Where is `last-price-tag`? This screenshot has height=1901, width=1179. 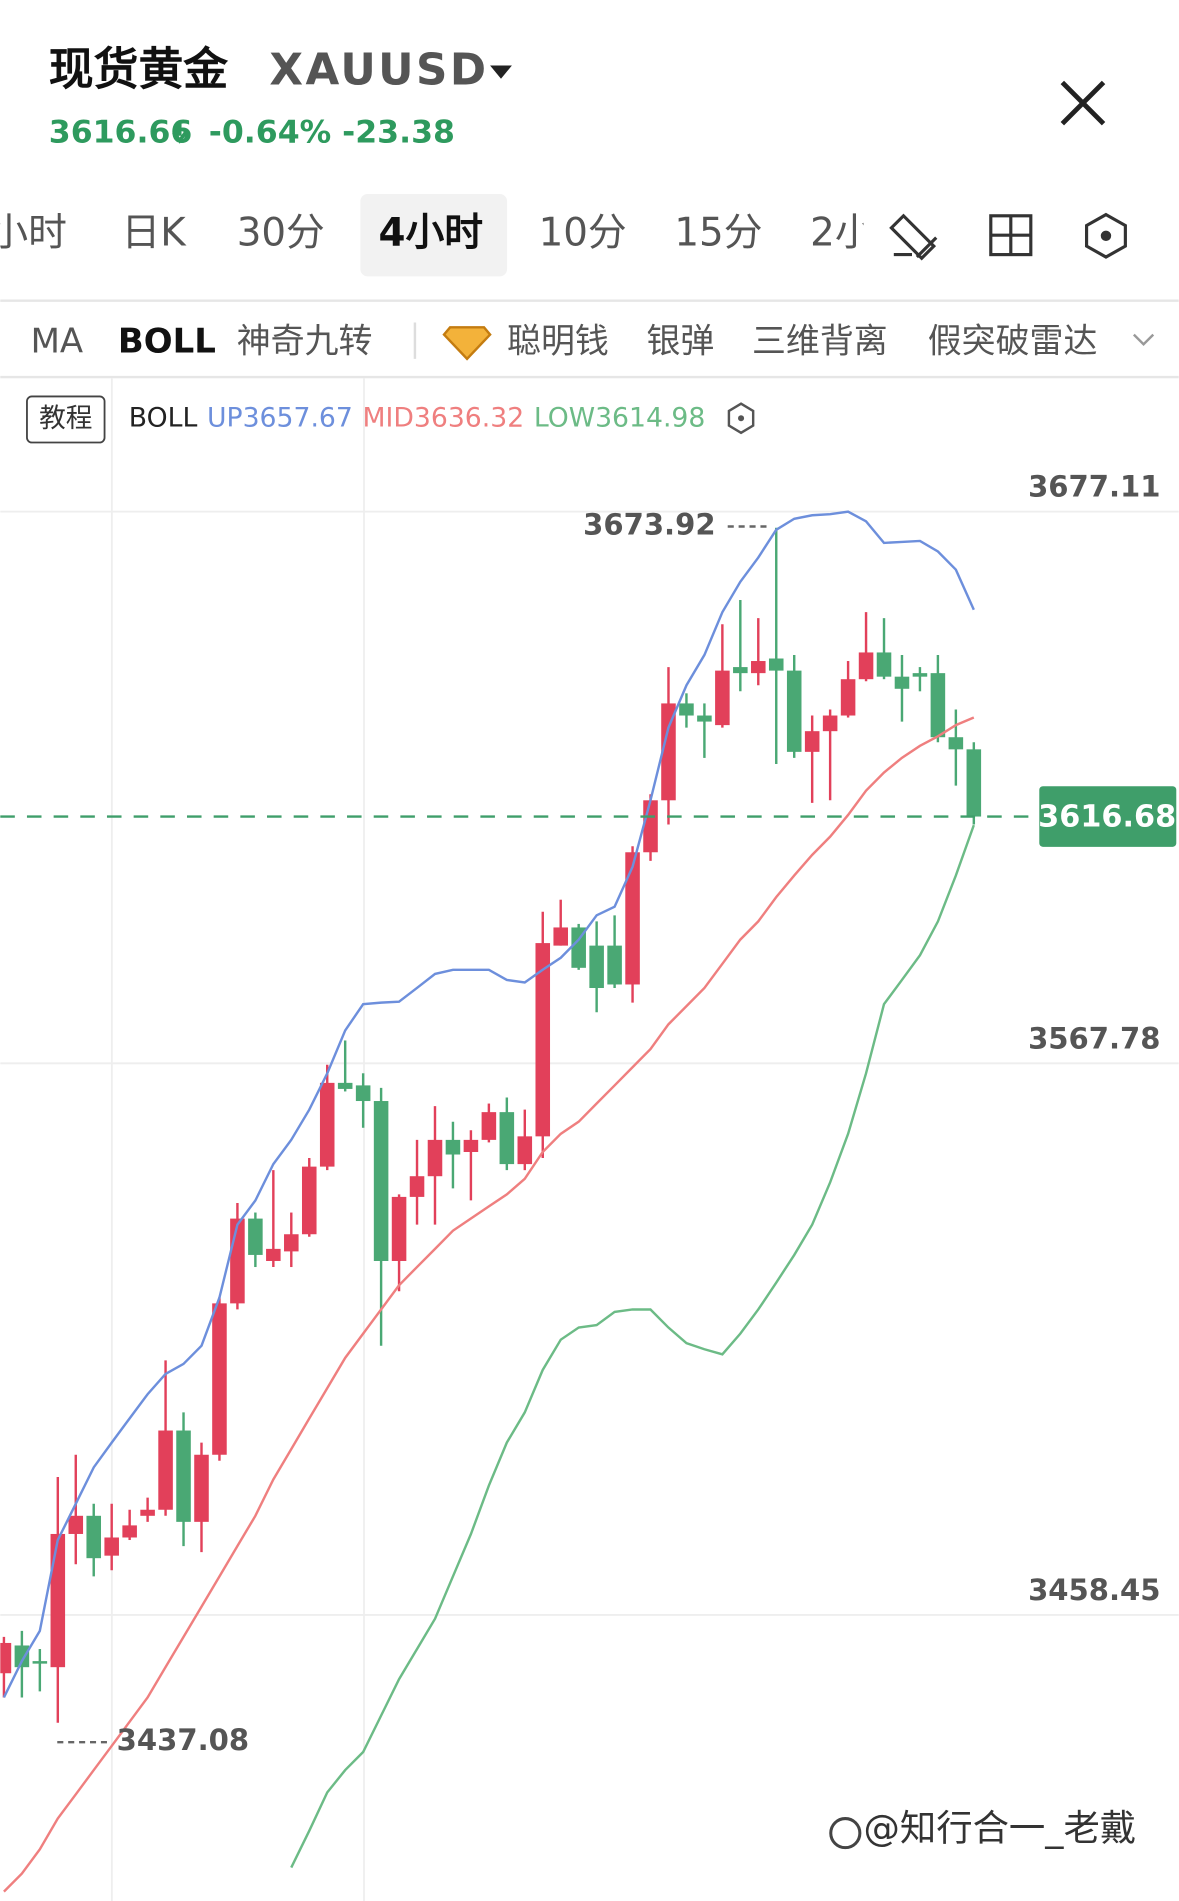 last-price-tag is located at coordinates (1108, 816).